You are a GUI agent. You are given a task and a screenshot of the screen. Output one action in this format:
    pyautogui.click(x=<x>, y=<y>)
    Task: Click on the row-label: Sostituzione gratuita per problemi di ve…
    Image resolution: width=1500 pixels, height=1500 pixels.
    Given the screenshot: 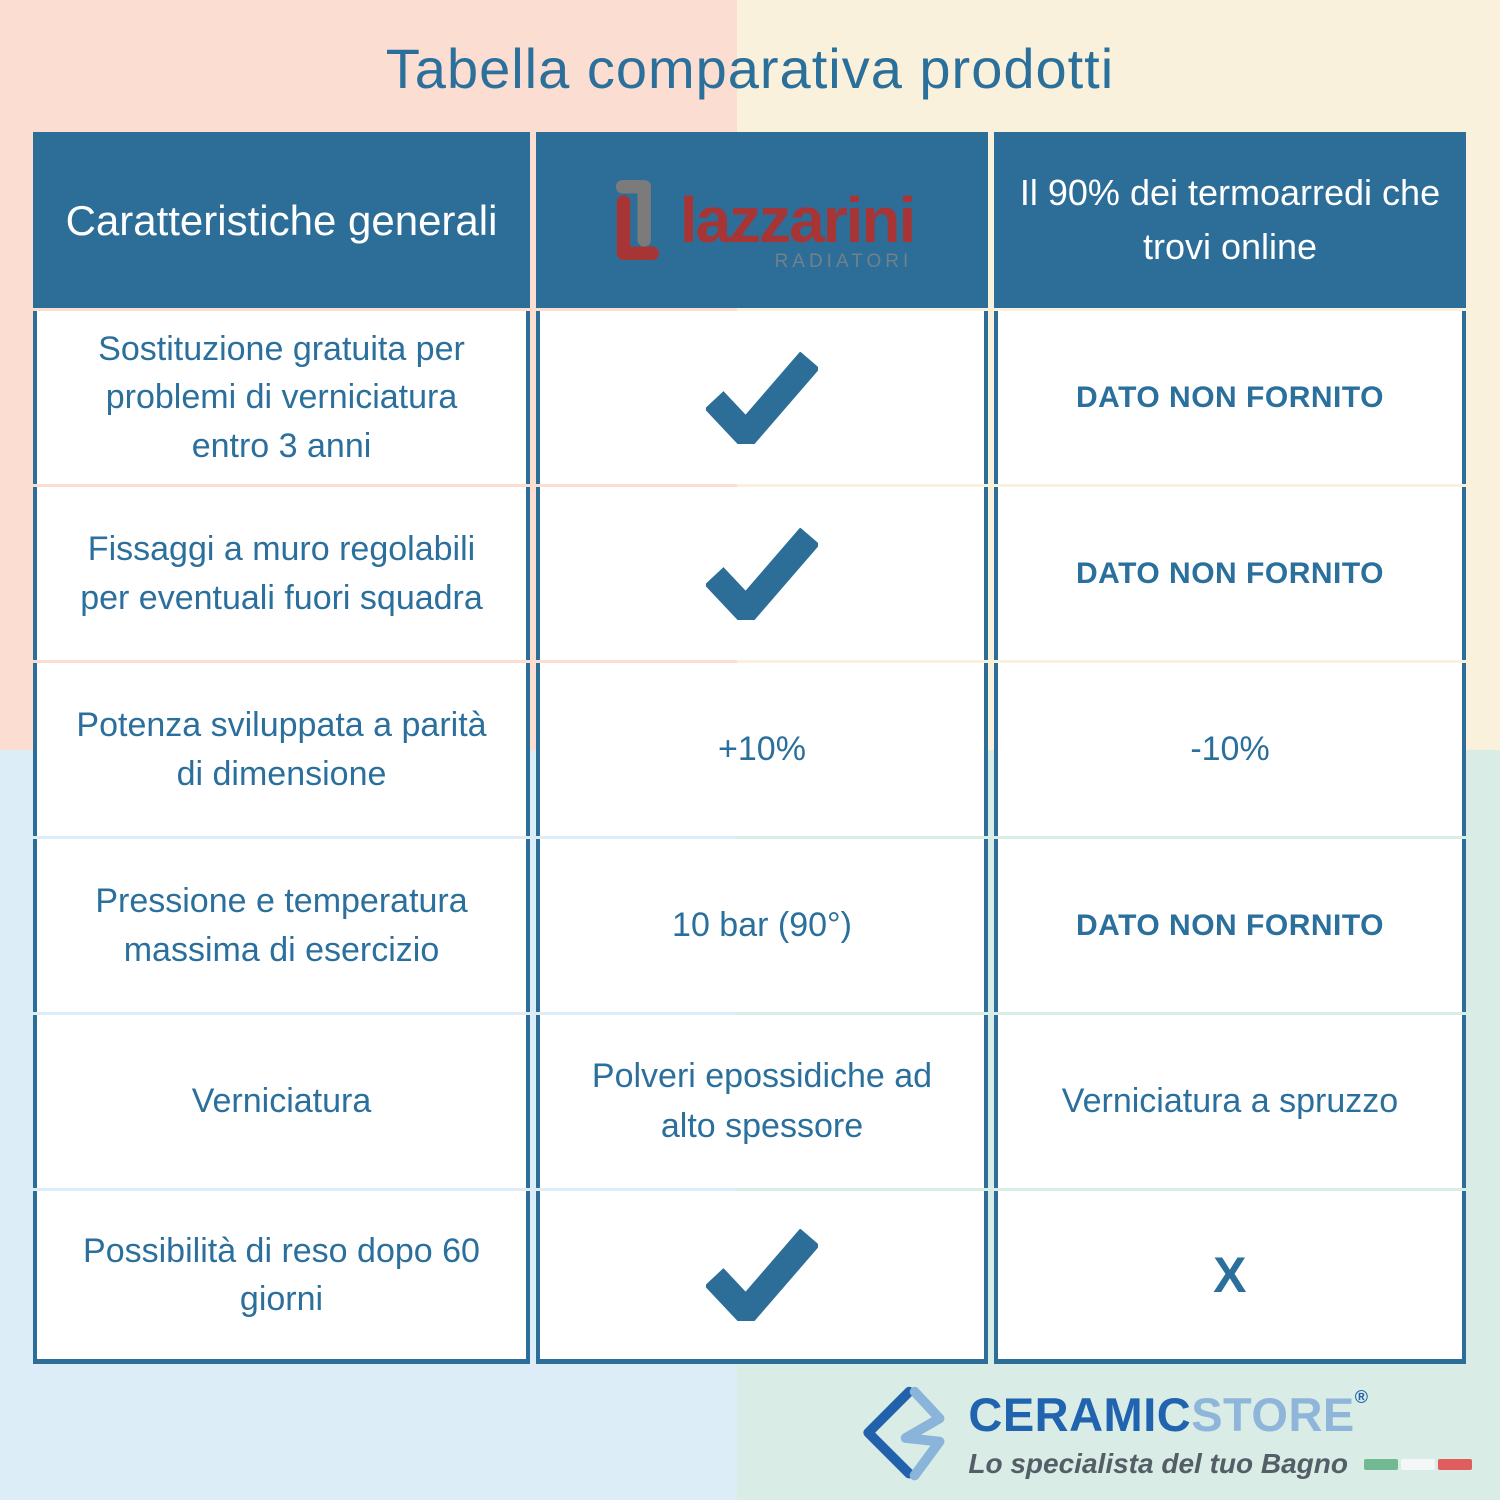 What is the action you would take?
    pyautogui.click(x=281, y=397)
    